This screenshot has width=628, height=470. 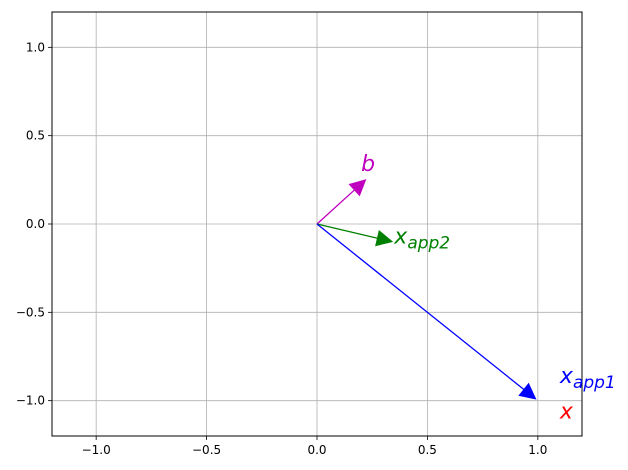 What do you see at coordinates (96, 450) in the screenshot?
I see `x-tick-label: −1.0` at bounding box center [96, 450].